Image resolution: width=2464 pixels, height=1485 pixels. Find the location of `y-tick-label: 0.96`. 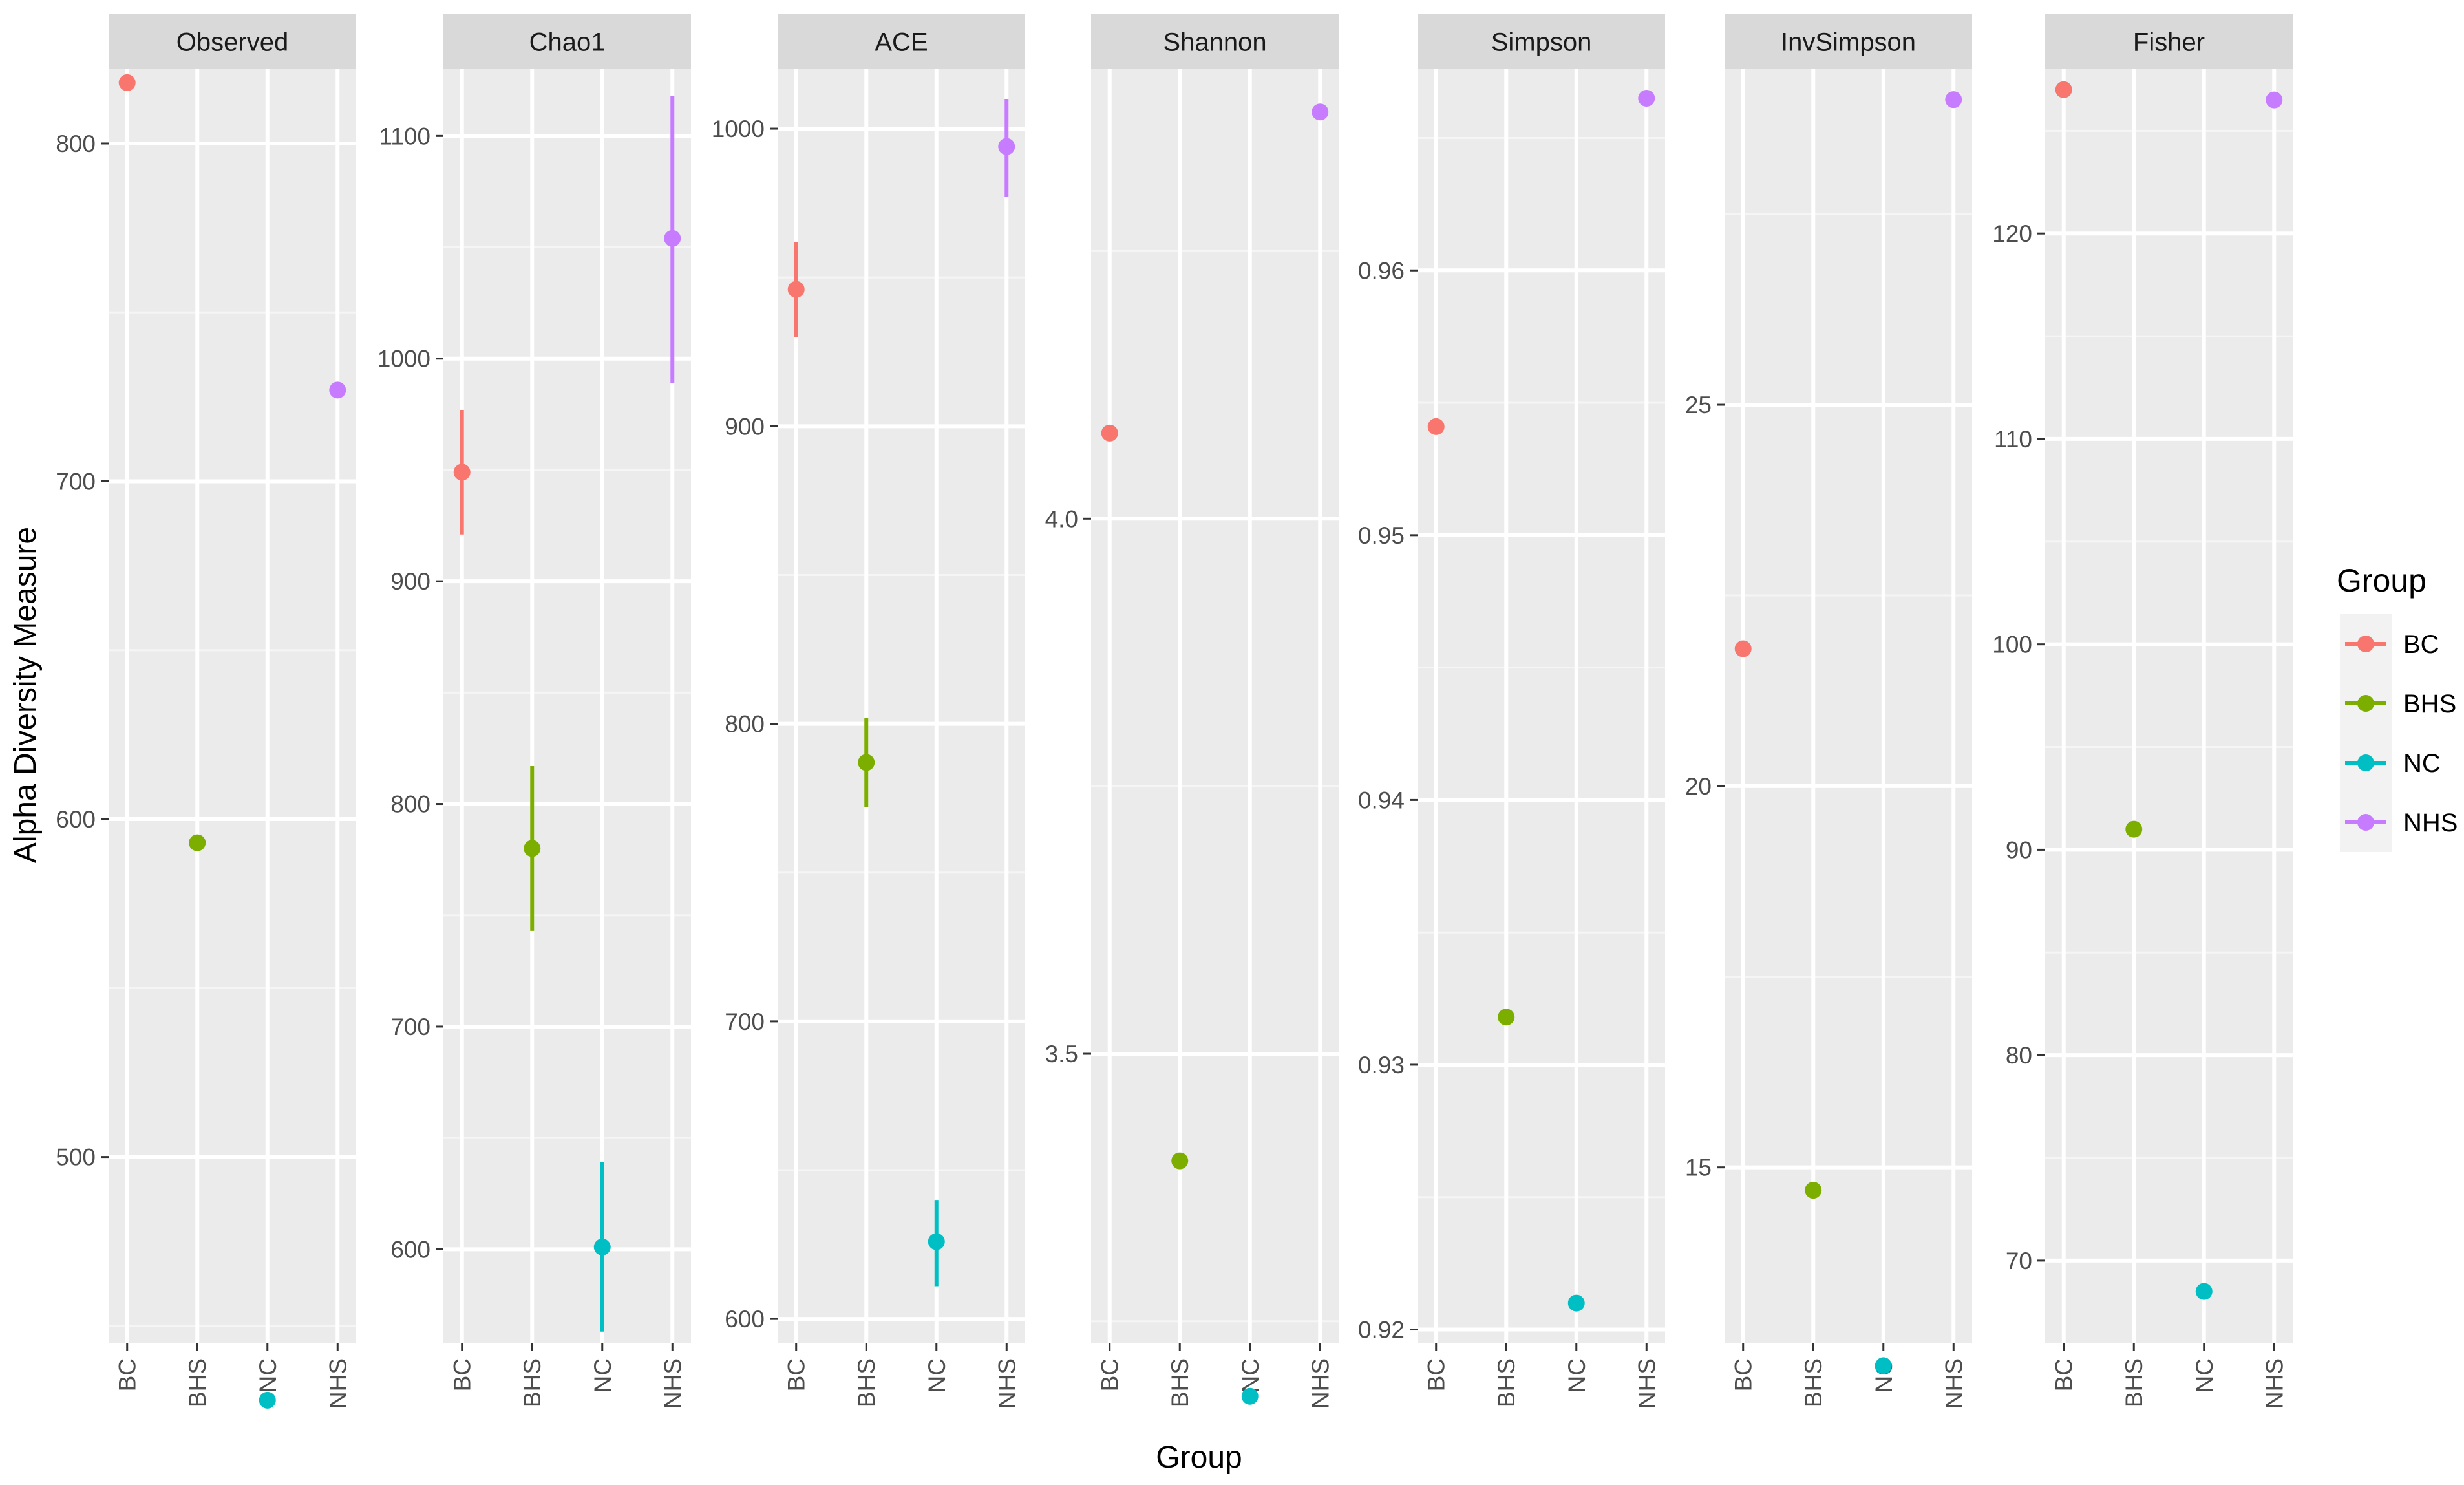

y-tick-label: 0.96 is located at coordinates (1381, 270).